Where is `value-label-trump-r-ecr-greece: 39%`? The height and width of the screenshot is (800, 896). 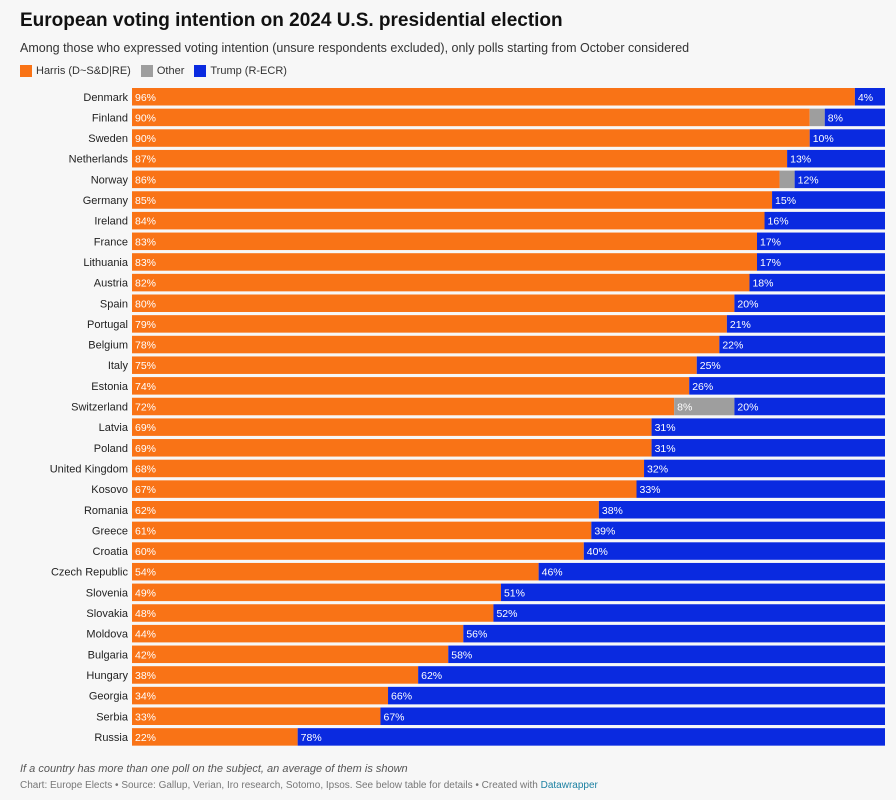
value-label-trump-r-ecr-greece: 39% is located at coordinates (604, 531).